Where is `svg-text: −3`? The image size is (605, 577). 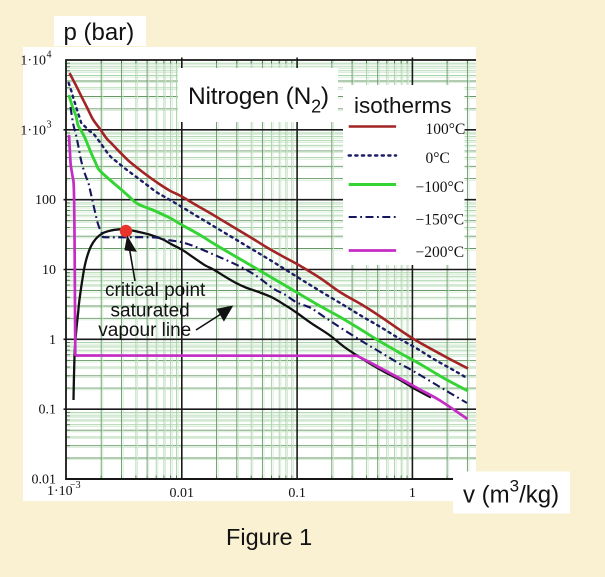
svg-text: −3 is located at coordinates (75, 485).